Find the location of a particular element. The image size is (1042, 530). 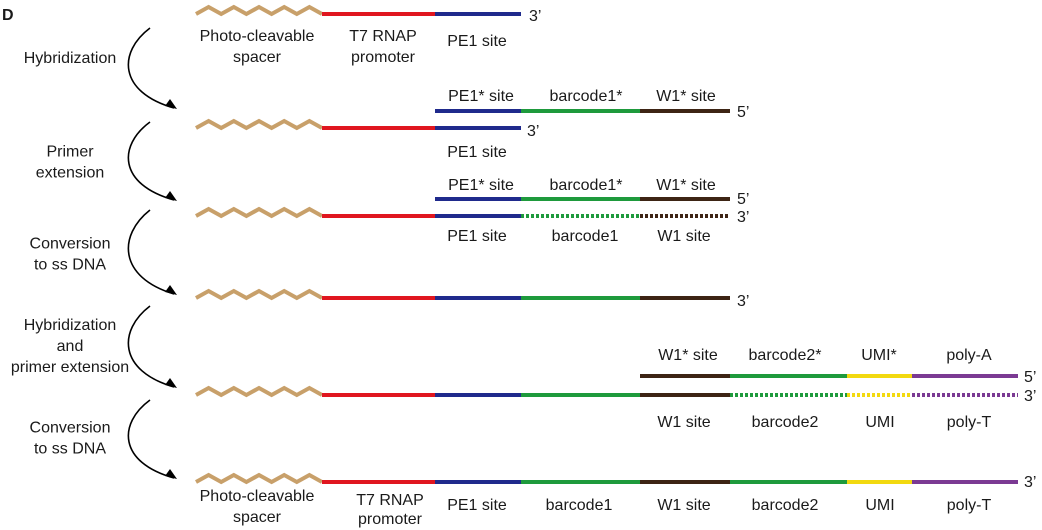

step-4-label-line-1: Hybridization is located at coordinates (70, 325).